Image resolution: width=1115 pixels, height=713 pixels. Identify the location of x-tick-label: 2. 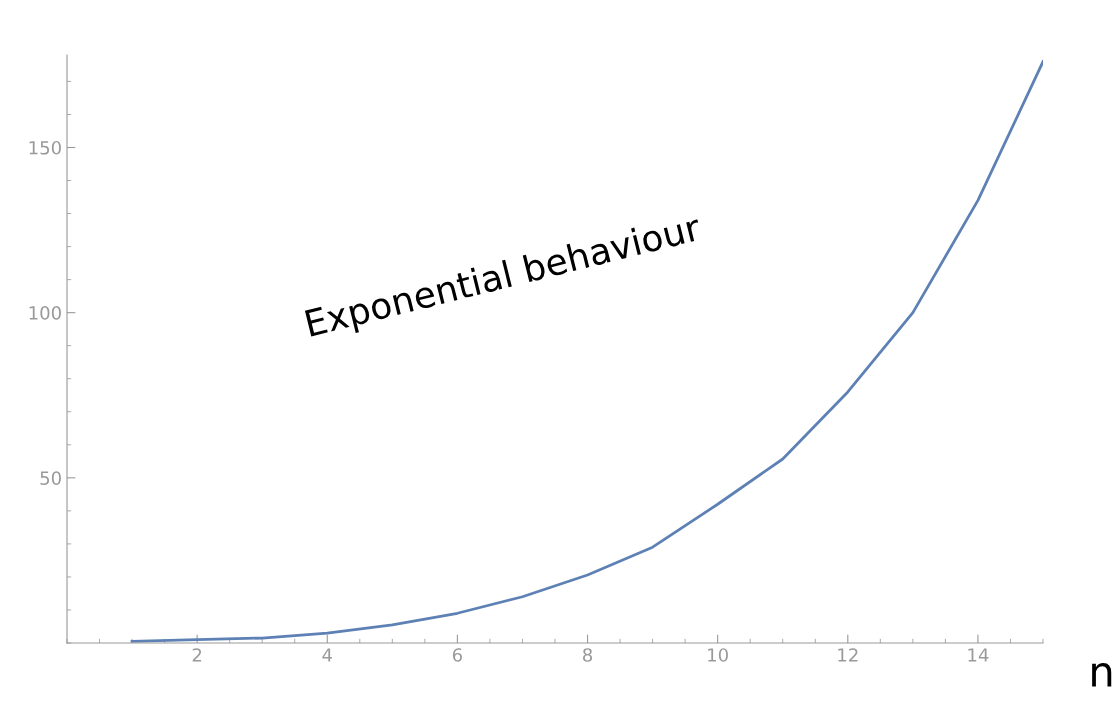
(197, 655).